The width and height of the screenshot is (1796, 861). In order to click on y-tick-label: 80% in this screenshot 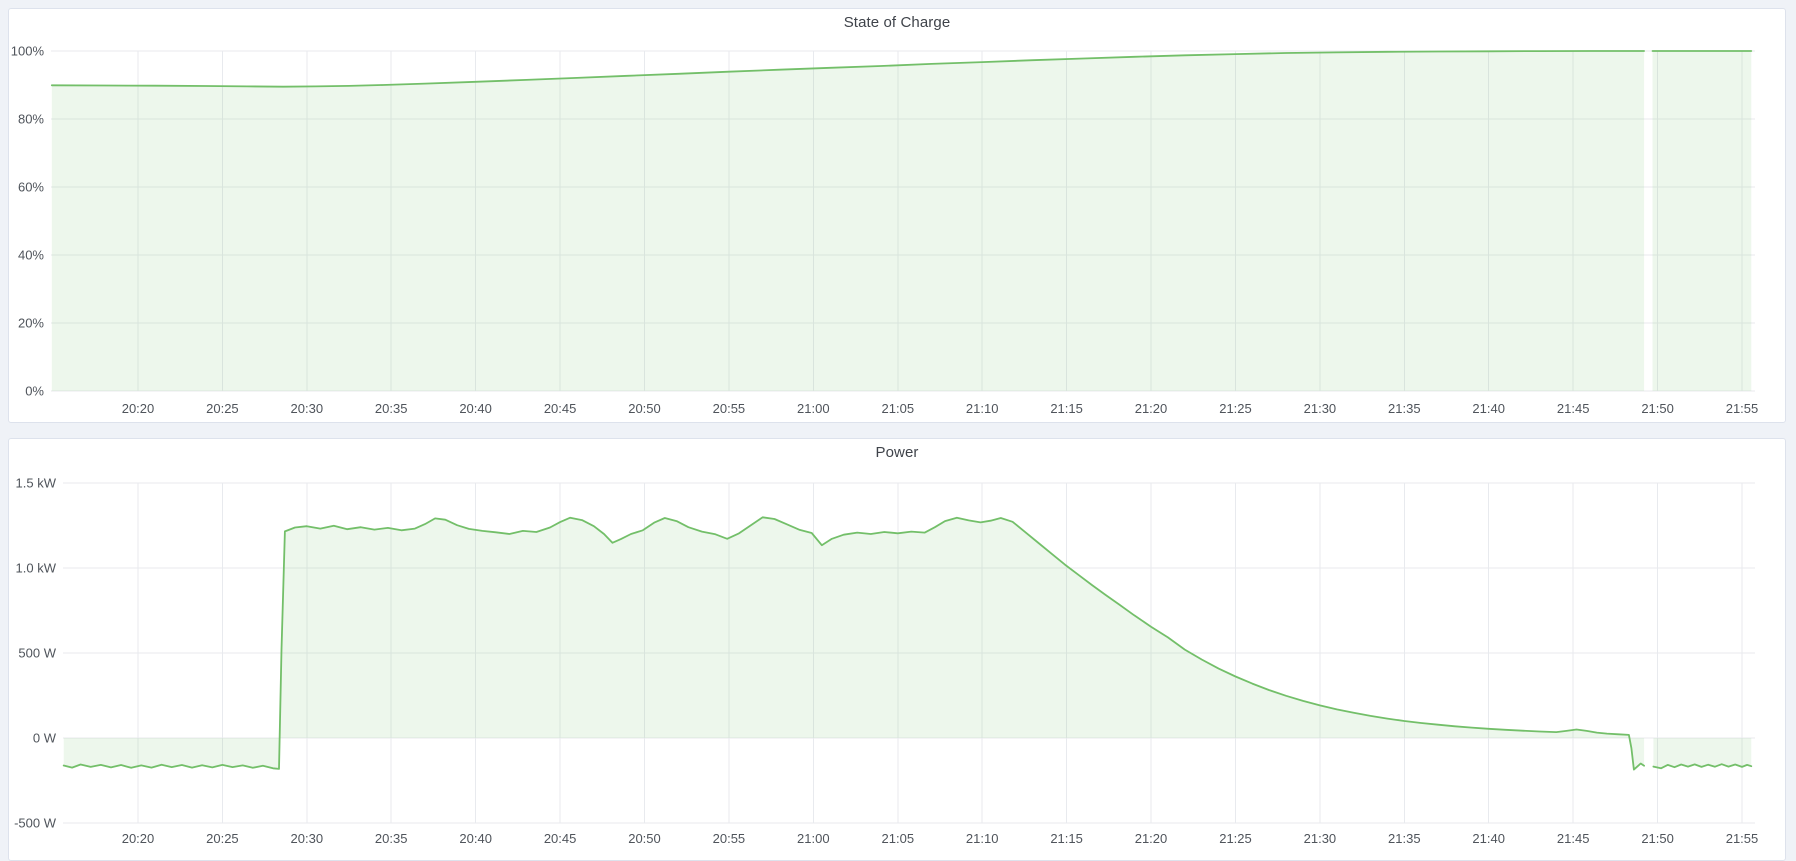, I will do `click(31, 119)`.